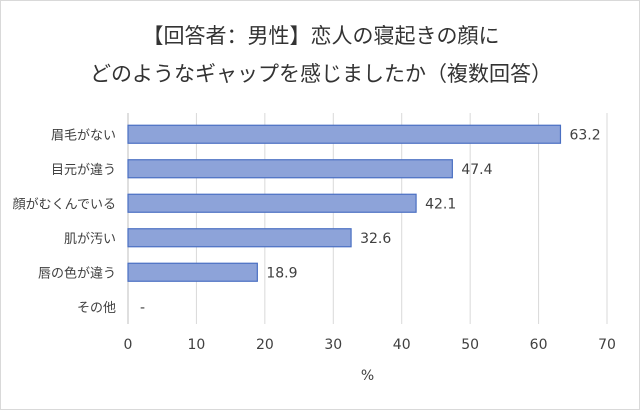 This screenshot has width=640, height=410. I want to click on x-tick-label: 30, so click(333, 345).